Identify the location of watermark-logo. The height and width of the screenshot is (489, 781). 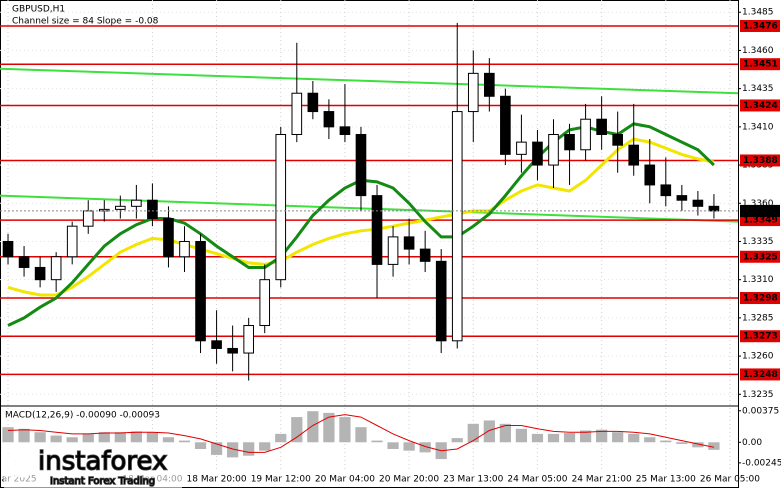
(22, 463).